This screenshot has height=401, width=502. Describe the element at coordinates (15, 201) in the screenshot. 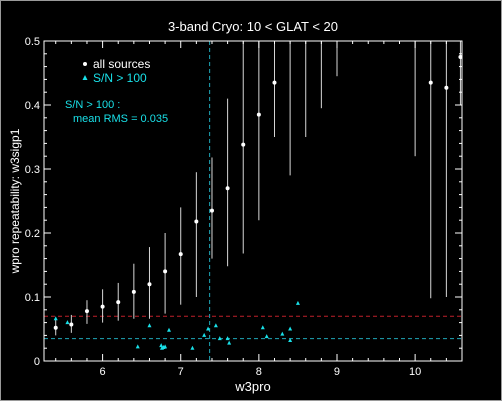

I see `y-axis-label: wpro repeatability: w3sigp1` at that location.